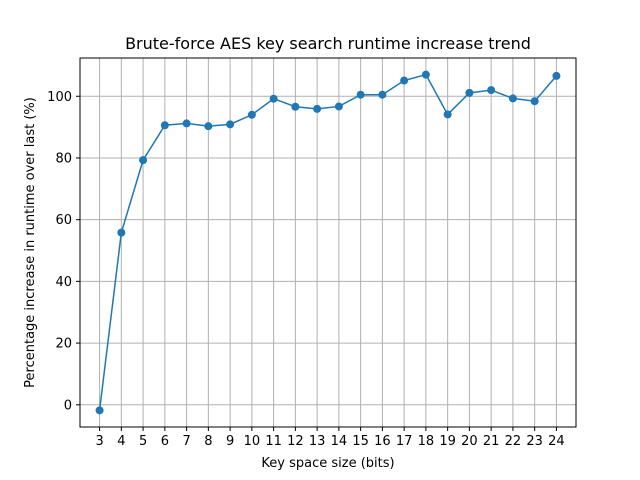  Describe the element at coordinates (513, 441) in the screenshot. I see `x-tick-label: 22` at that location.